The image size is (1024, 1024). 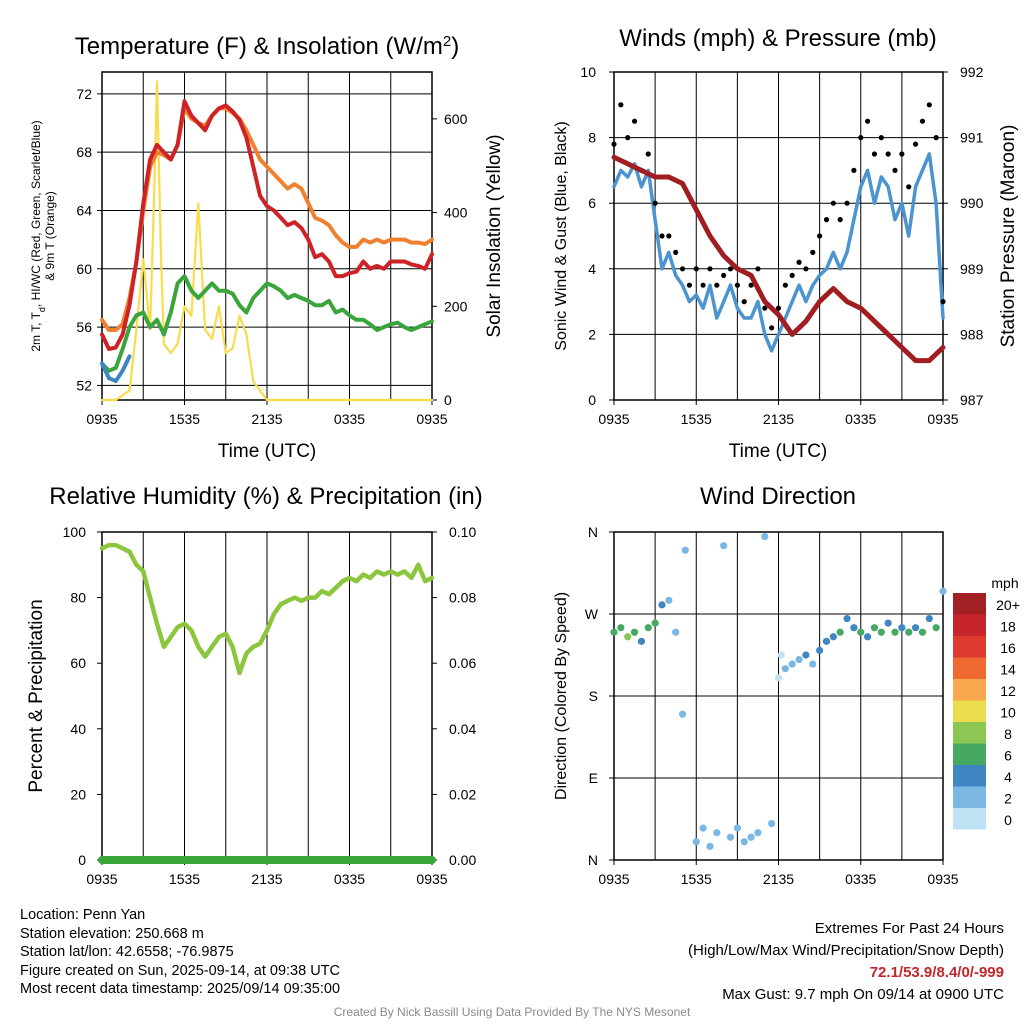 What do you see at coordinates (593, 696) in the screenshot?
I see `dir-ytick-label: S` at bounding box center [593, 696].